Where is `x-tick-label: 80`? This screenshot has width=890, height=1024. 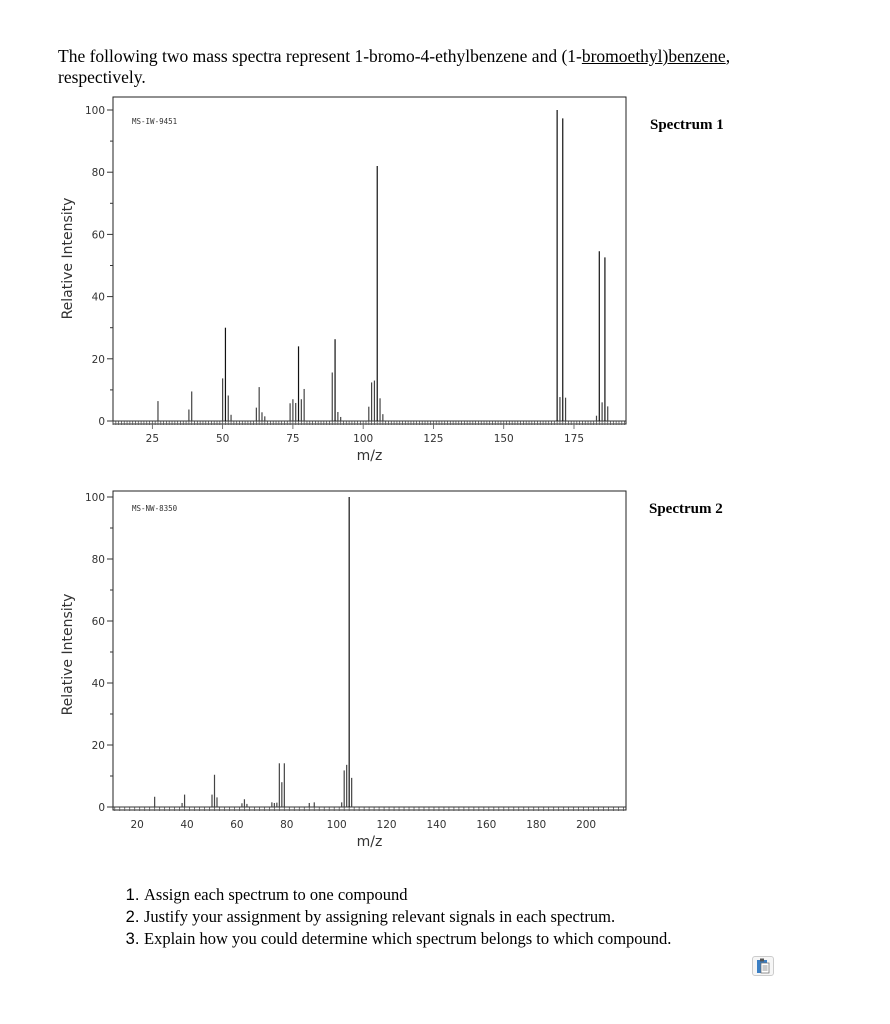
x-tick-label: 80 is located at coordinates (286, 825).